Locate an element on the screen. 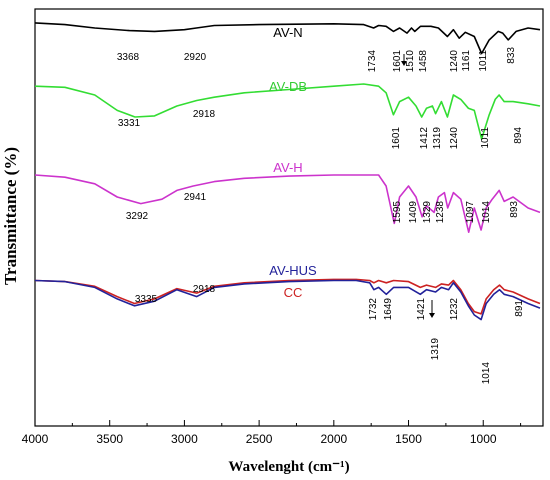 The image size is (550, 480). series-label-av-h: AV-H is located at coordinates (287, 167).